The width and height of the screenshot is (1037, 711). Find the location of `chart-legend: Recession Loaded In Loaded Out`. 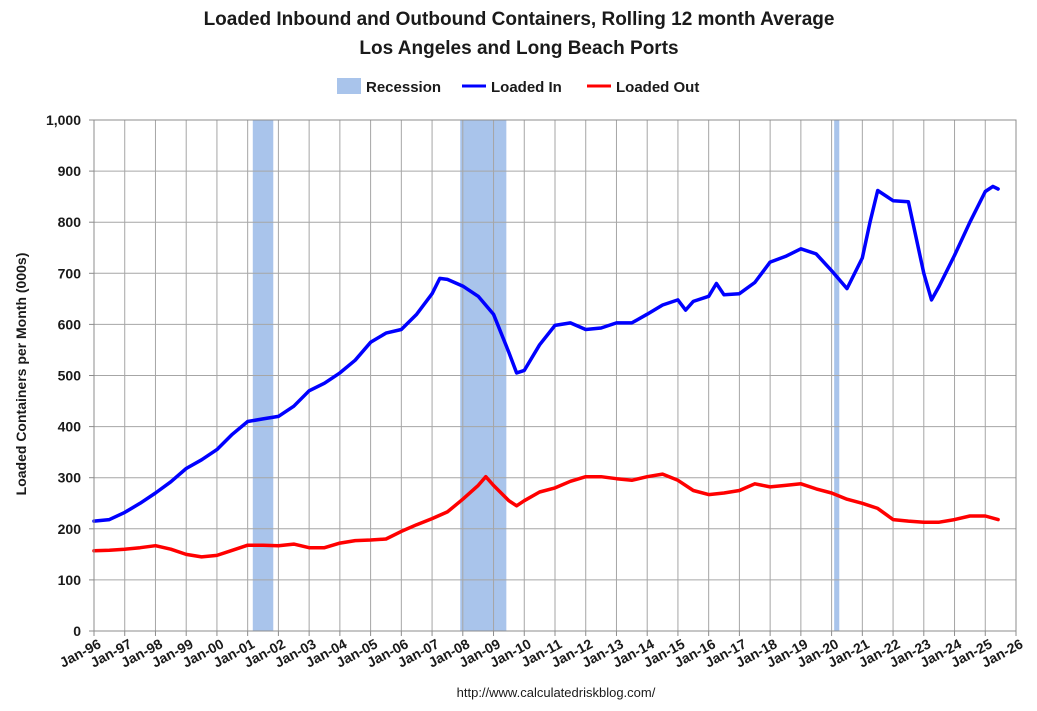

chart-legend: Recession Loaded In Loaded Out is located at coordinates (518, 87).